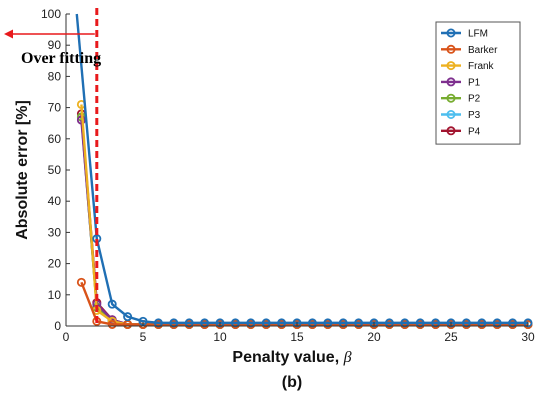 The image size is (537, 400). Describe the element at coordinates (481, 66) in the screenshot. I see `legend-label: Frank` at that location.